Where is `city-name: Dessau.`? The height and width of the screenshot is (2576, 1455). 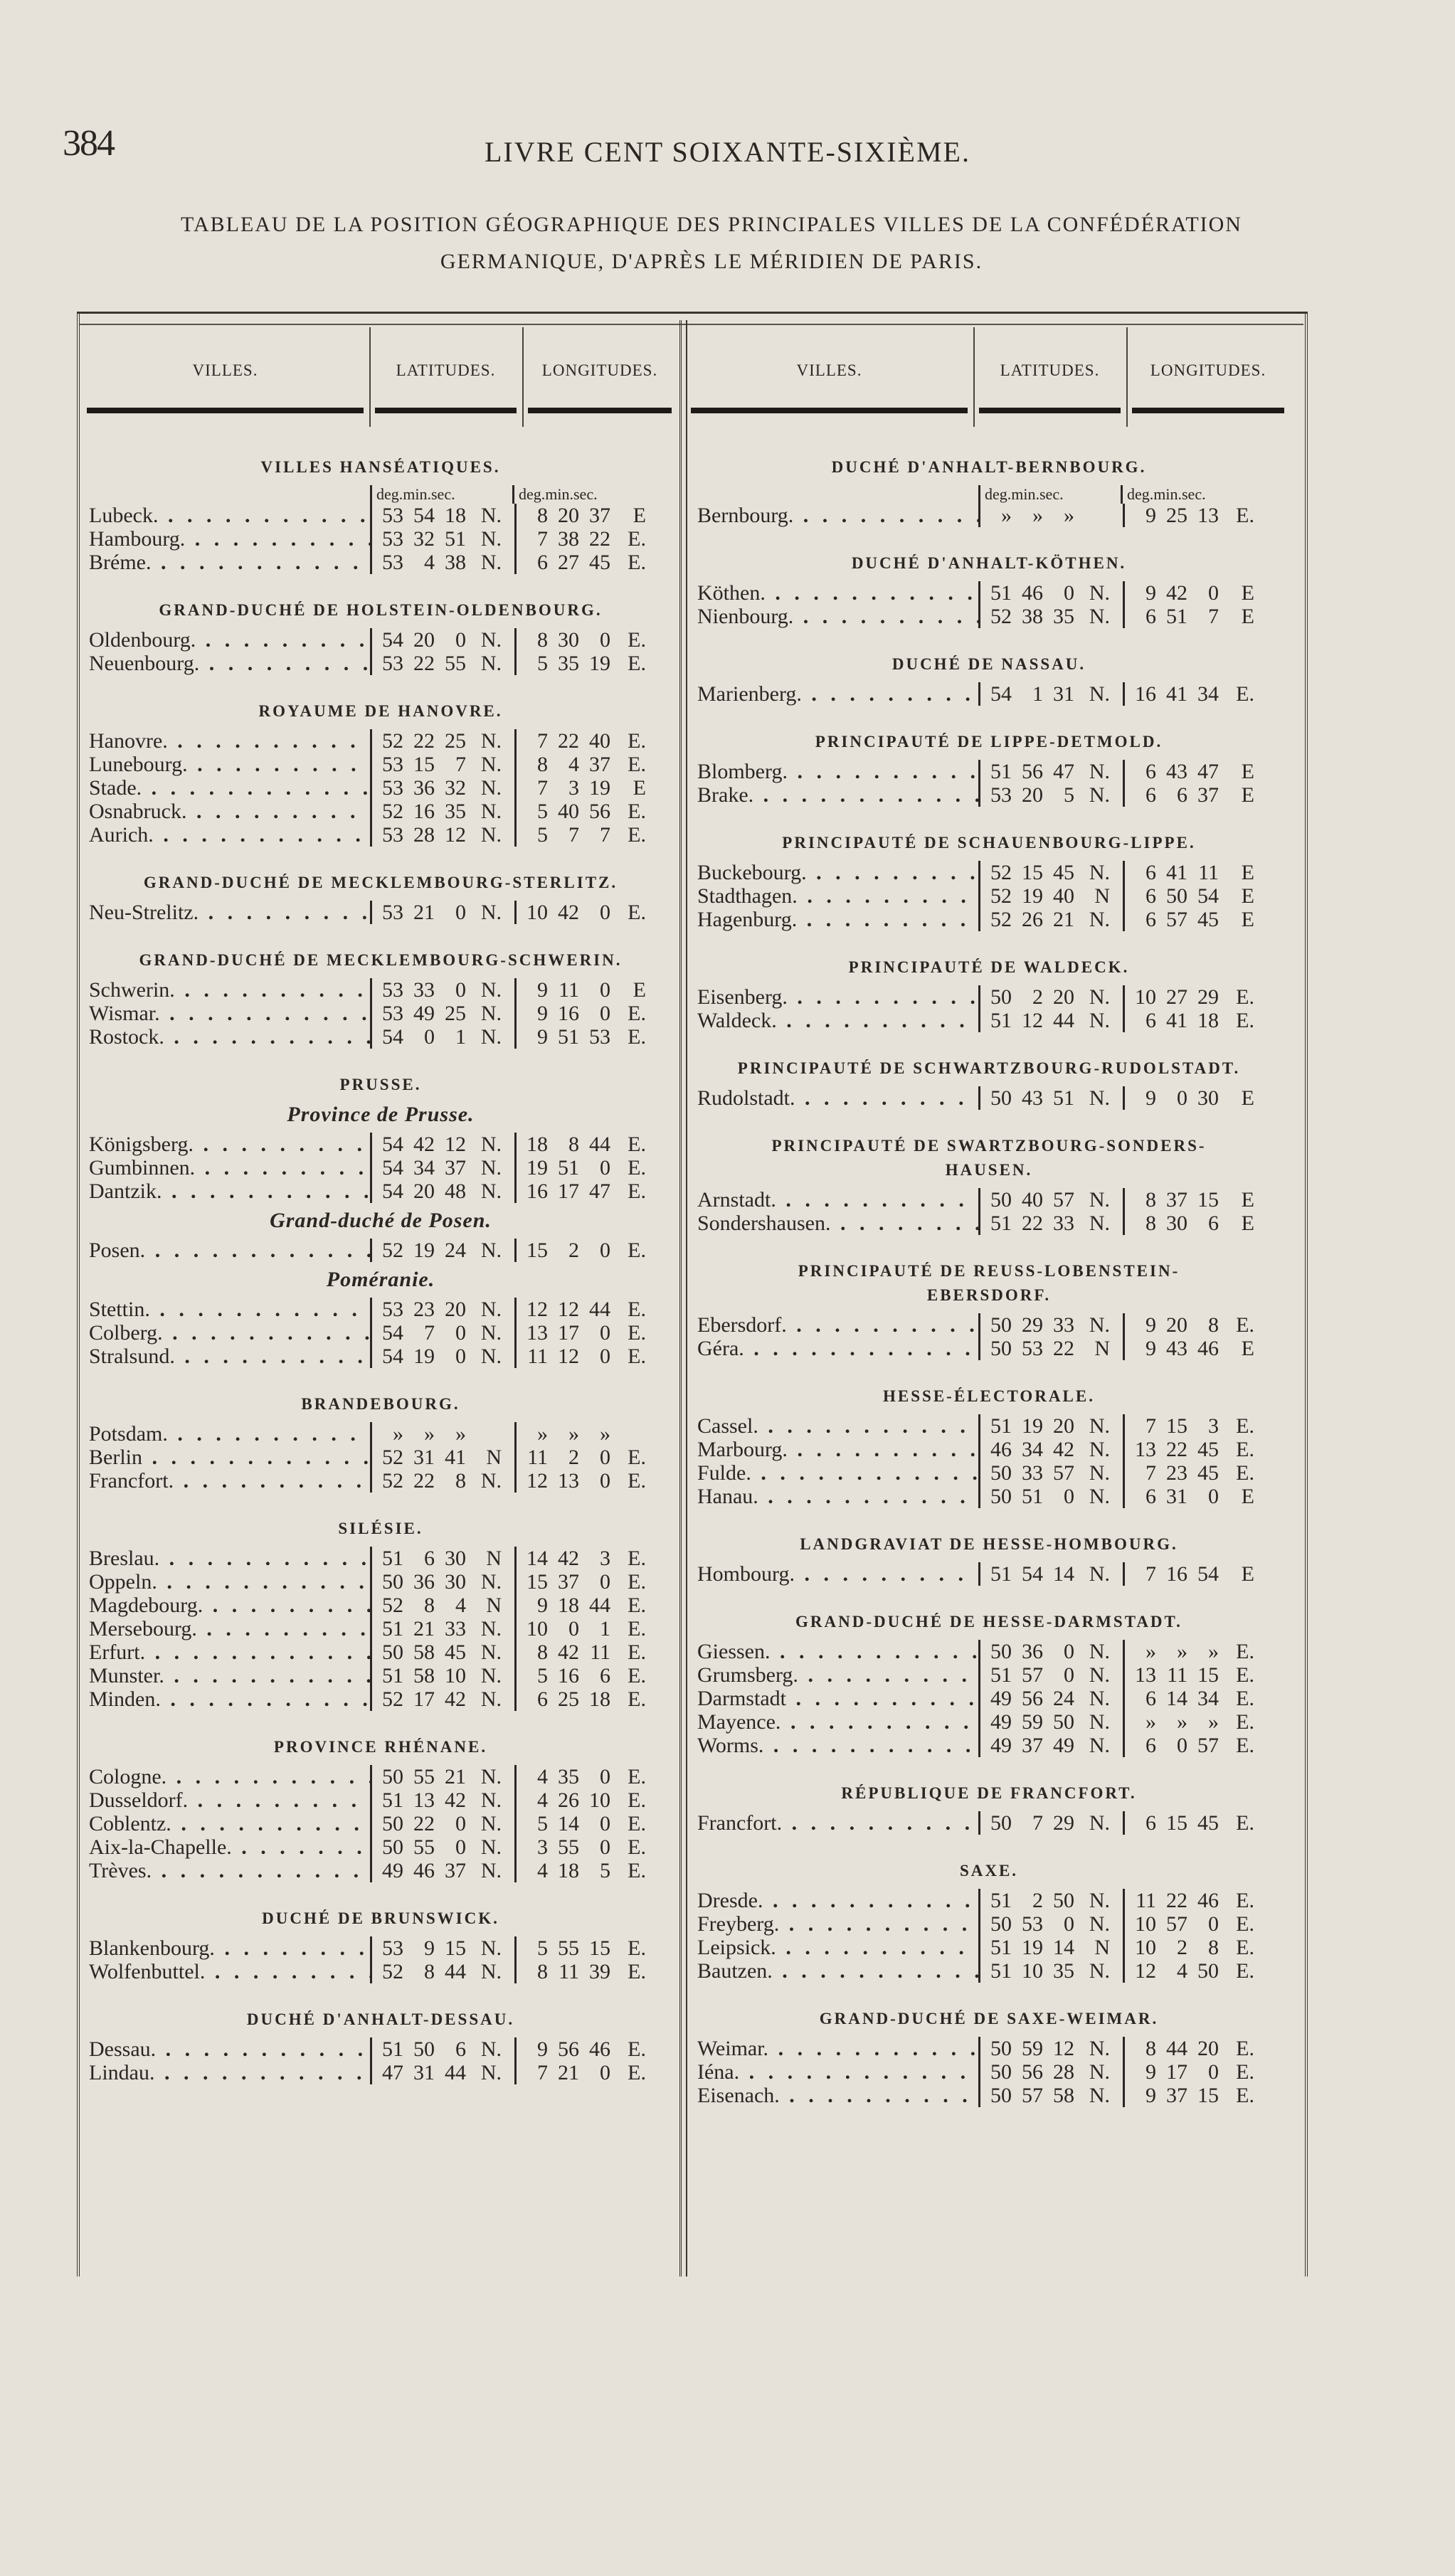
city-name: Dessau. is located at coordinates (229, 2049).